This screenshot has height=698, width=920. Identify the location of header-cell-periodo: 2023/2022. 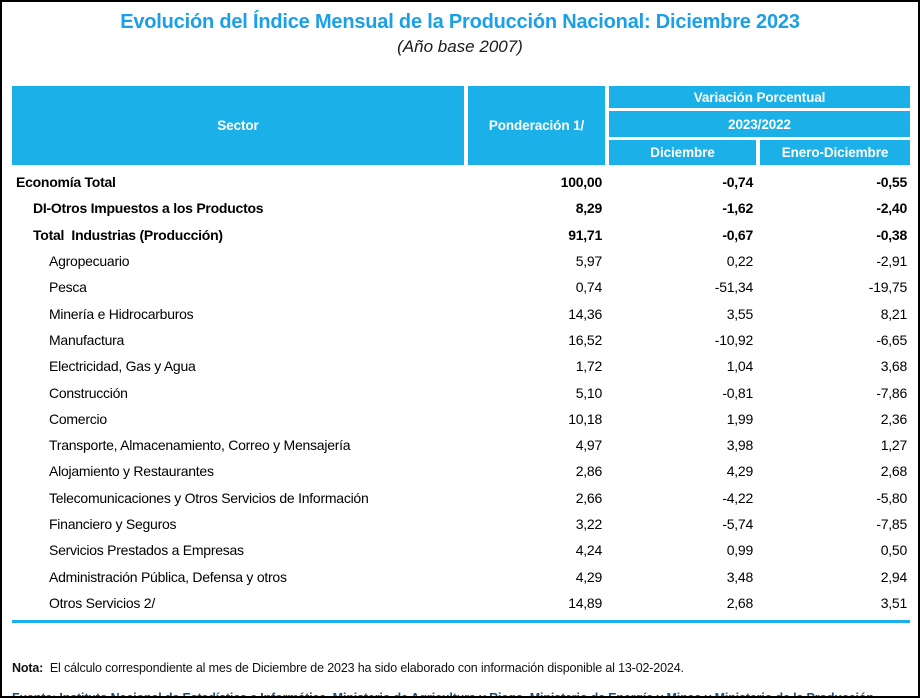
(759, 124).